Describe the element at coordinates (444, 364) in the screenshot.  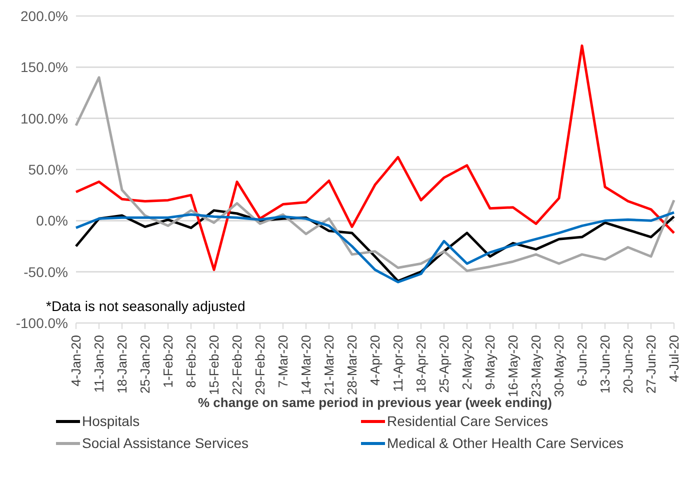
I see `x-tick-label: 25-Apr-20` at that location.